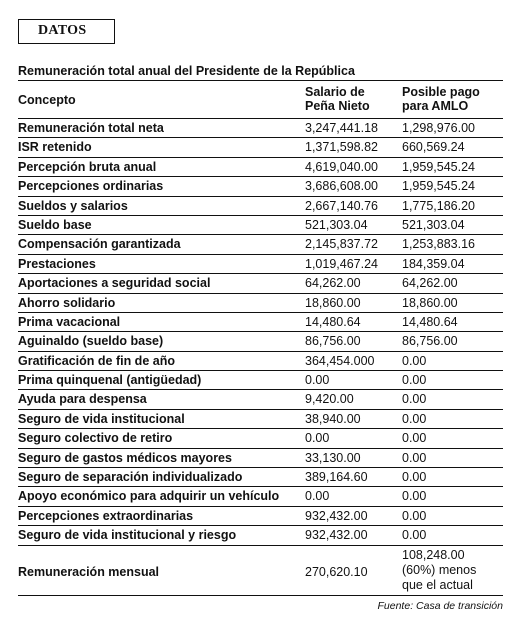  Describe the element at coordinates (260, 226) in the screenshot. I see `table-row: Sueldo base 521,303.04 521,303.04` at that location.